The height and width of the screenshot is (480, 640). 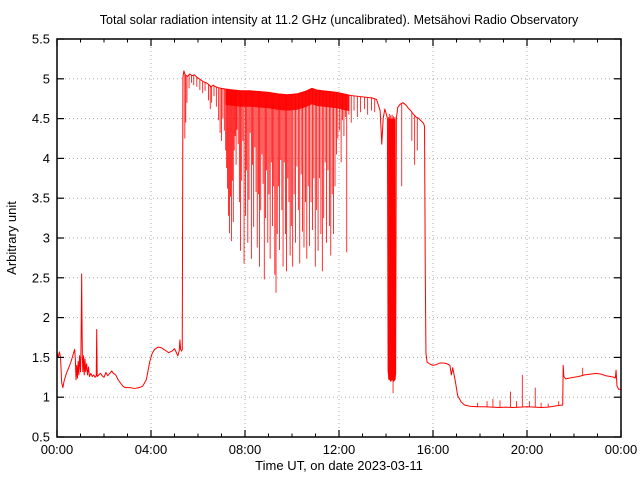 I want to click on x-tick-label: 04:00, so click(x=151, y=449).